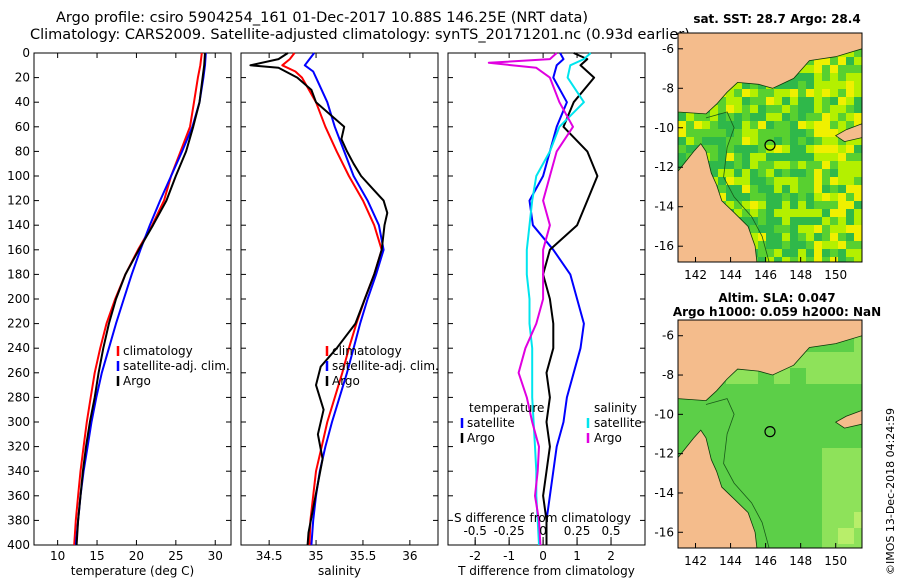 This screenshot has width=900, height=580. Describe the element at coordinates (18, 422) in the screenshot. I see `y-tick-label: 300` at that location.